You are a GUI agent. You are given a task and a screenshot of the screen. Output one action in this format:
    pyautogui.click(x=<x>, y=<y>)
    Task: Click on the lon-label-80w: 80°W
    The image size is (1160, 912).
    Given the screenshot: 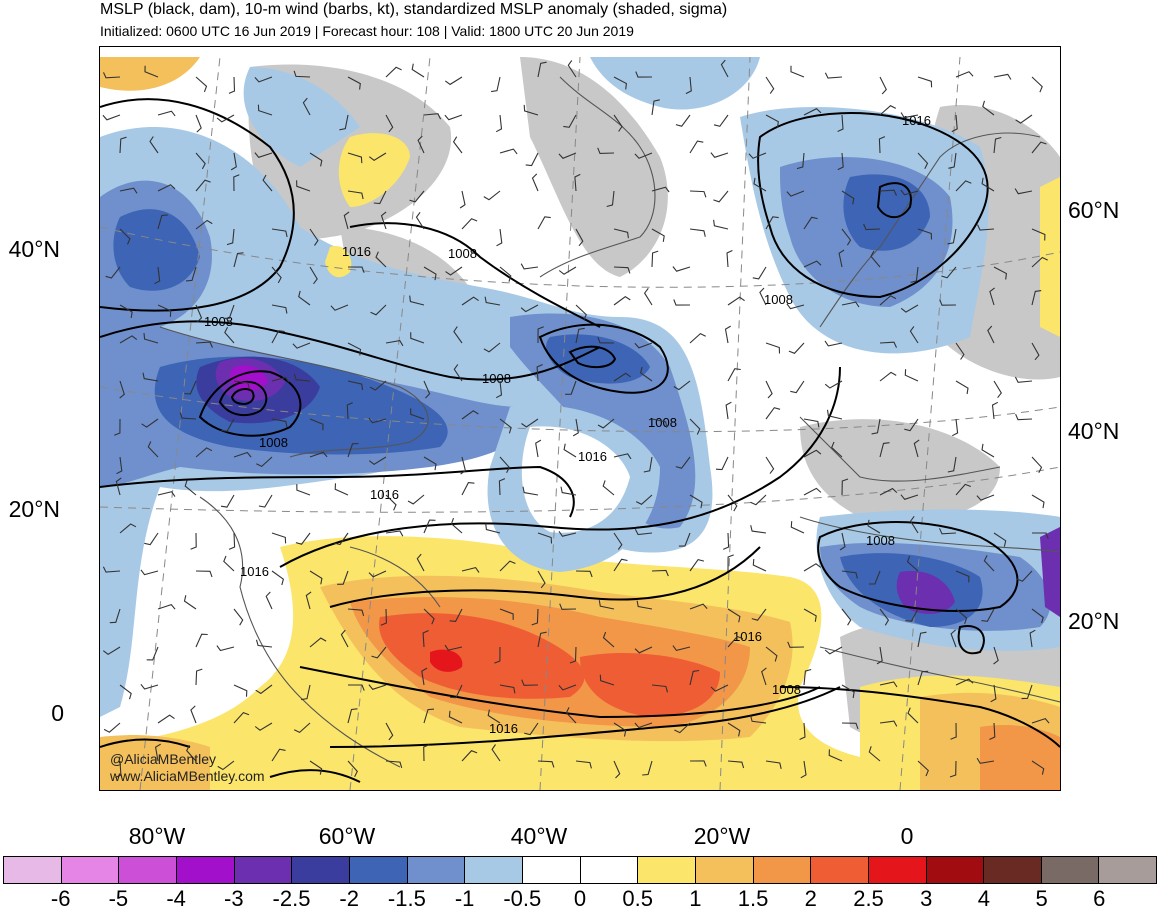 What is the action you would take?
    pyautogui.click(x=157, y=836)
    